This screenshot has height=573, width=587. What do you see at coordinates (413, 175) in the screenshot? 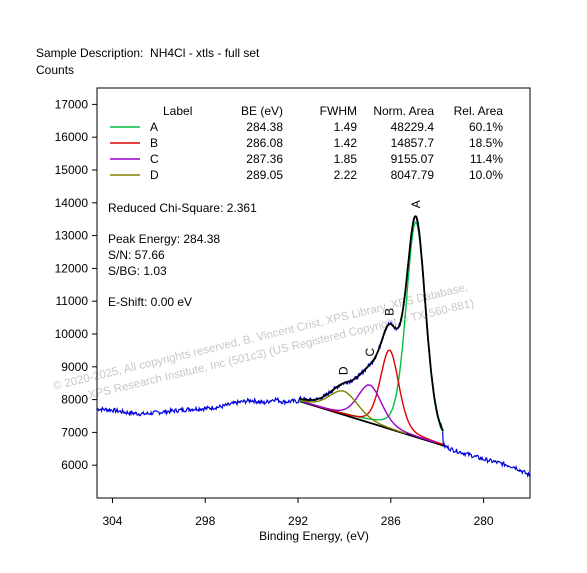
I see `row-norm-area: 8047.79` at bounding box center [413, 175].